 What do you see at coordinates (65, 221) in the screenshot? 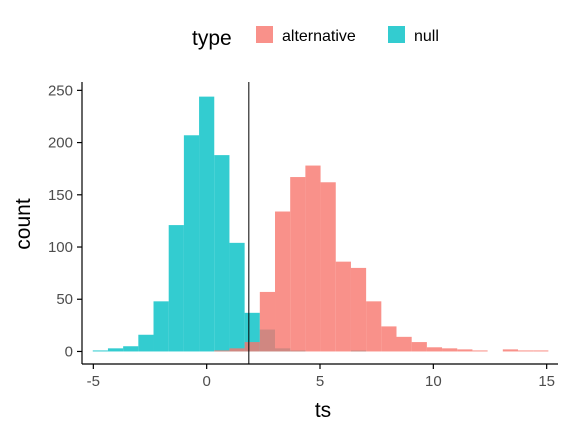
I see `y-axis-ticks: 0 50 100 150 200 250` at bounding box center [65, 221].